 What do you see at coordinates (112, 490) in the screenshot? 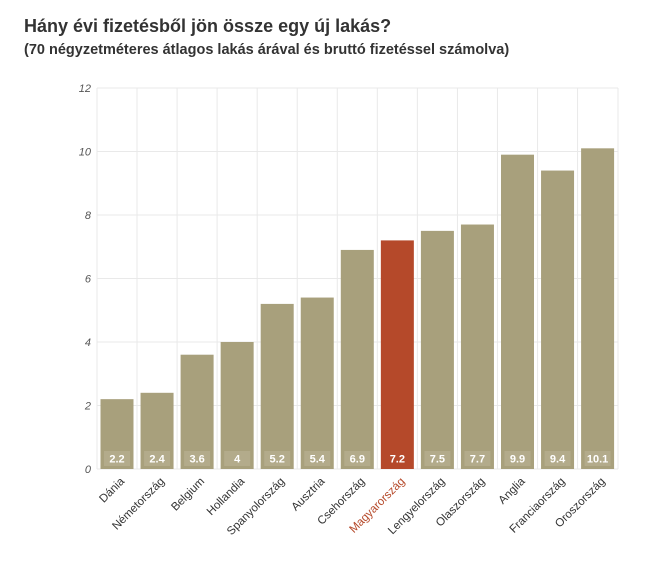
I see `x-category-label: Dánia` at bounding box center [112, 490].